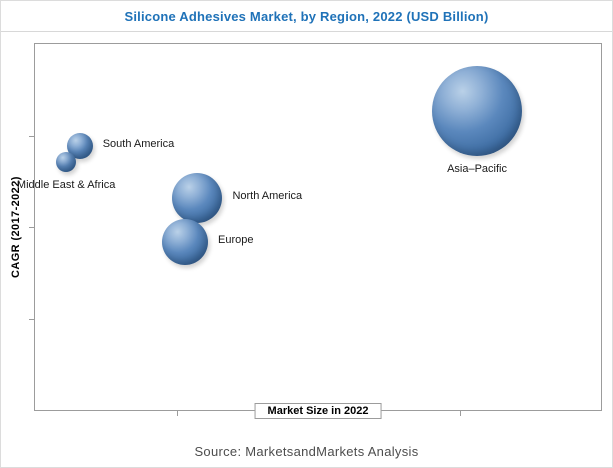  What do you see at coordinates (306, 451) in the screenshot?
I see `source-note: Source: MarketsandMarkets Analysis` at bounding box center [306, 451].